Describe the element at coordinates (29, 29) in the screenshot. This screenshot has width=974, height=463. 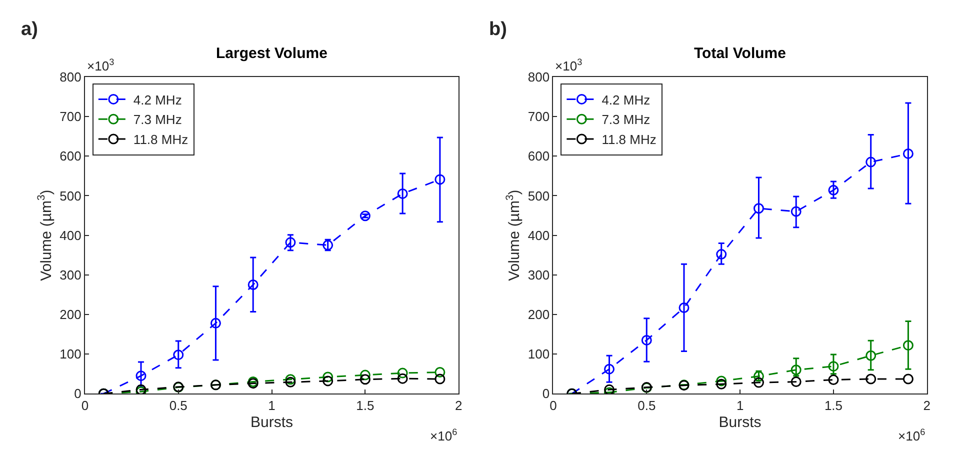
I see `text: a)` at that location.